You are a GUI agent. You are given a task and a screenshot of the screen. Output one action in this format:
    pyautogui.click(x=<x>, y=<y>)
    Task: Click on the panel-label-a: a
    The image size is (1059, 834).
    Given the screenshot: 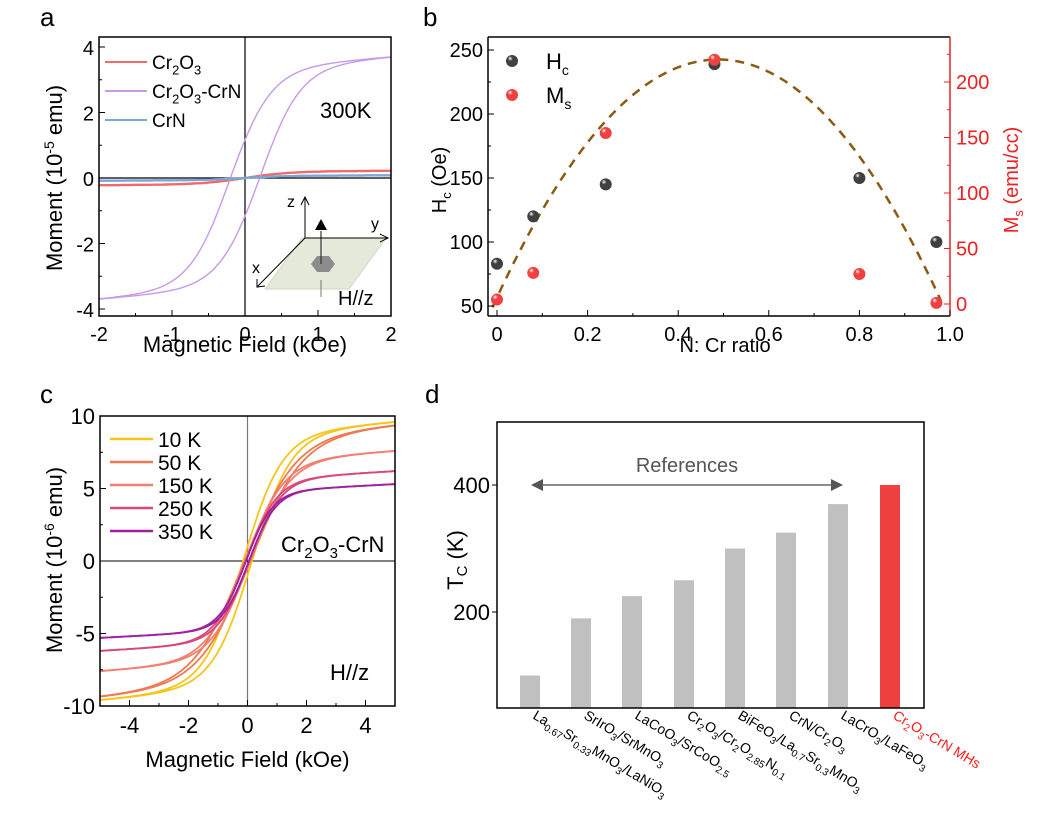 What is the action you would take?
    pyautogui.click(x=47, y=17)
    